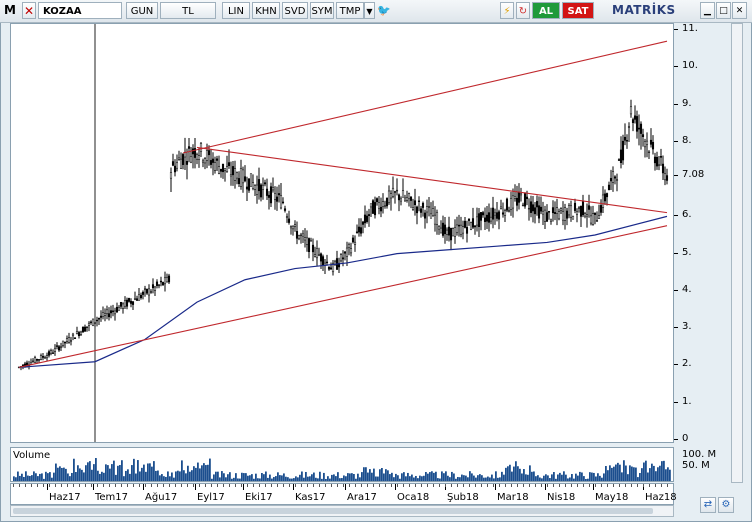 Image resolution: width=752 pixels, height=522 pixels. Describe the element at coordinates (687, 103) in the screenshot. I see `price-tick-label: 9.` at that location.